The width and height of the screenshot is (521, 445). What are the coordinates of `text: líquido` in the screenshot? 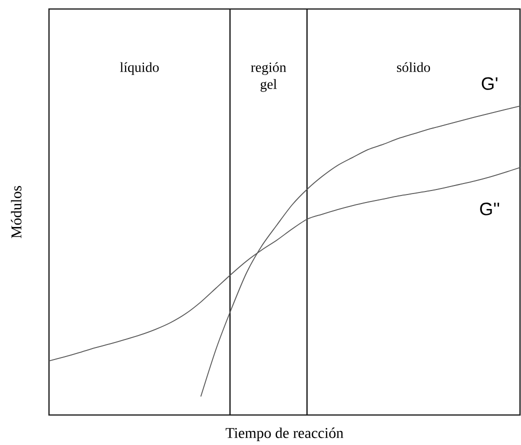 It's located at (139, 68).